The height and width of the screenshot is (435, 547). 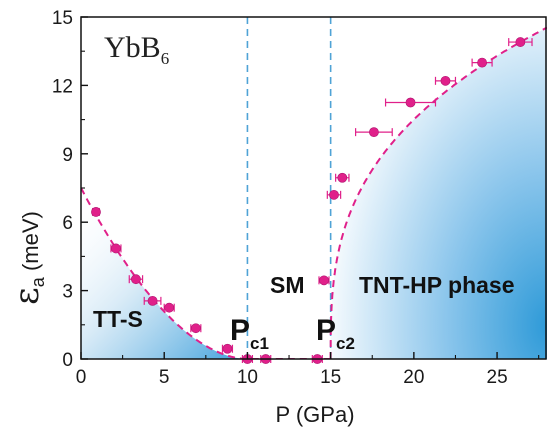 I want to click on x-tick-label: 10, so click(x=247, y=377).